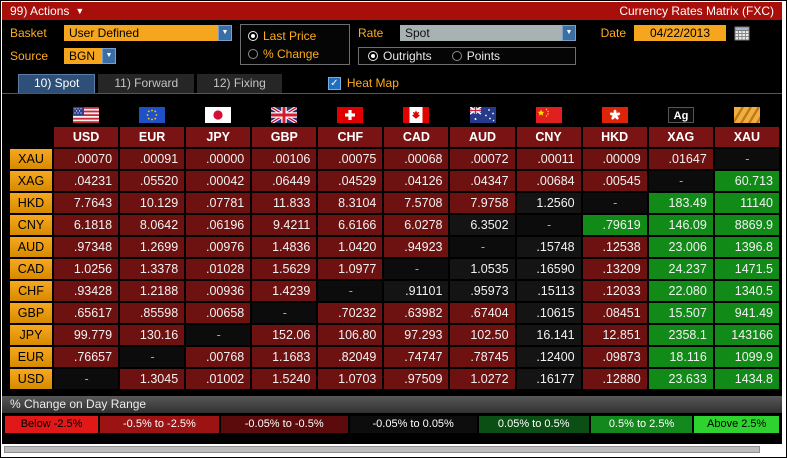 This screenshot has width=787, height=458. I want to click on cell-hkd-aud: 7.9758, so click(482, 203).